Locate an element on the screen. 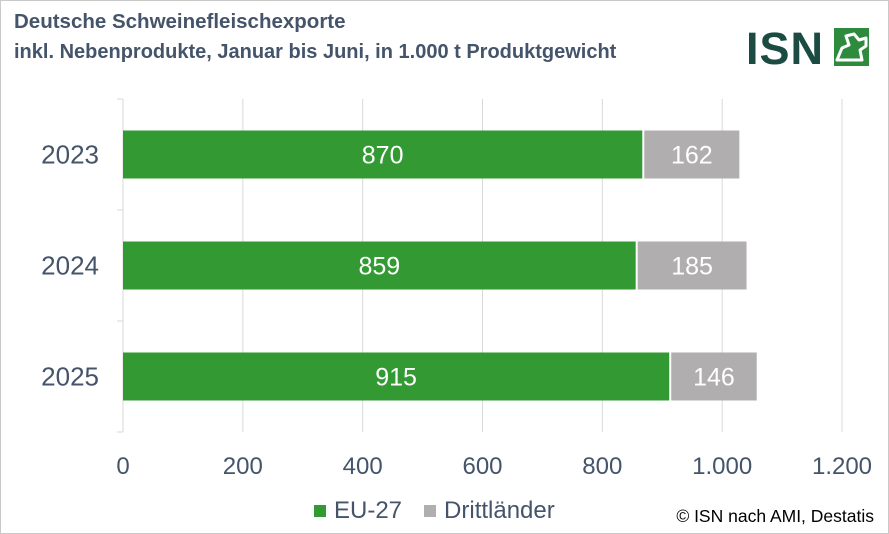 This screenshot has height=534, width=889. legend: EU-27 Drittländer is located at coordinates (445, 511).